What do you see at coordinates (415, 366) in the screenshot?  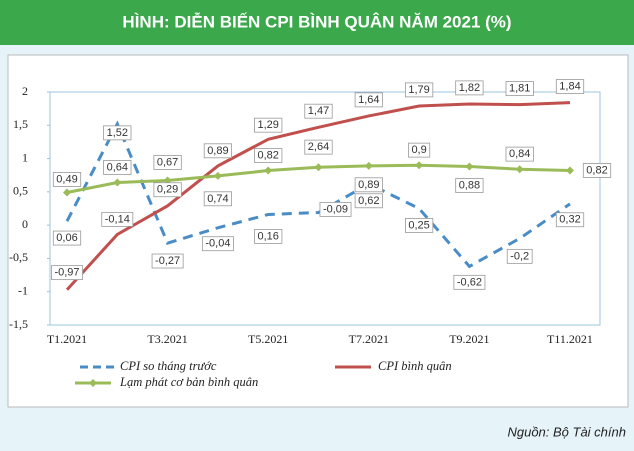 I see `legend-label: CPI bình quân` at bounding box center [415, 366].